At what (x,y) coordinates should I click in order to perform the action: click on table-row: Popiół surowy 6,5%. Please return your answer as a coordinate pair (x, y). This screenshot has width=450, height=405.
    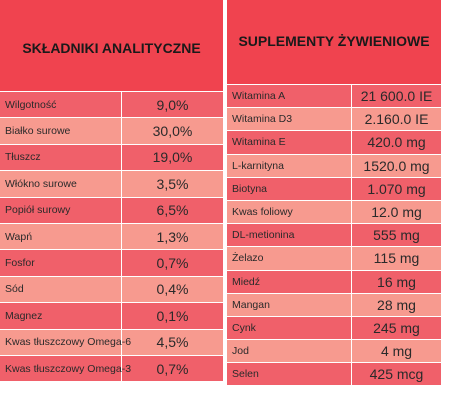
    Looking at the image, I should click on (111, 209).